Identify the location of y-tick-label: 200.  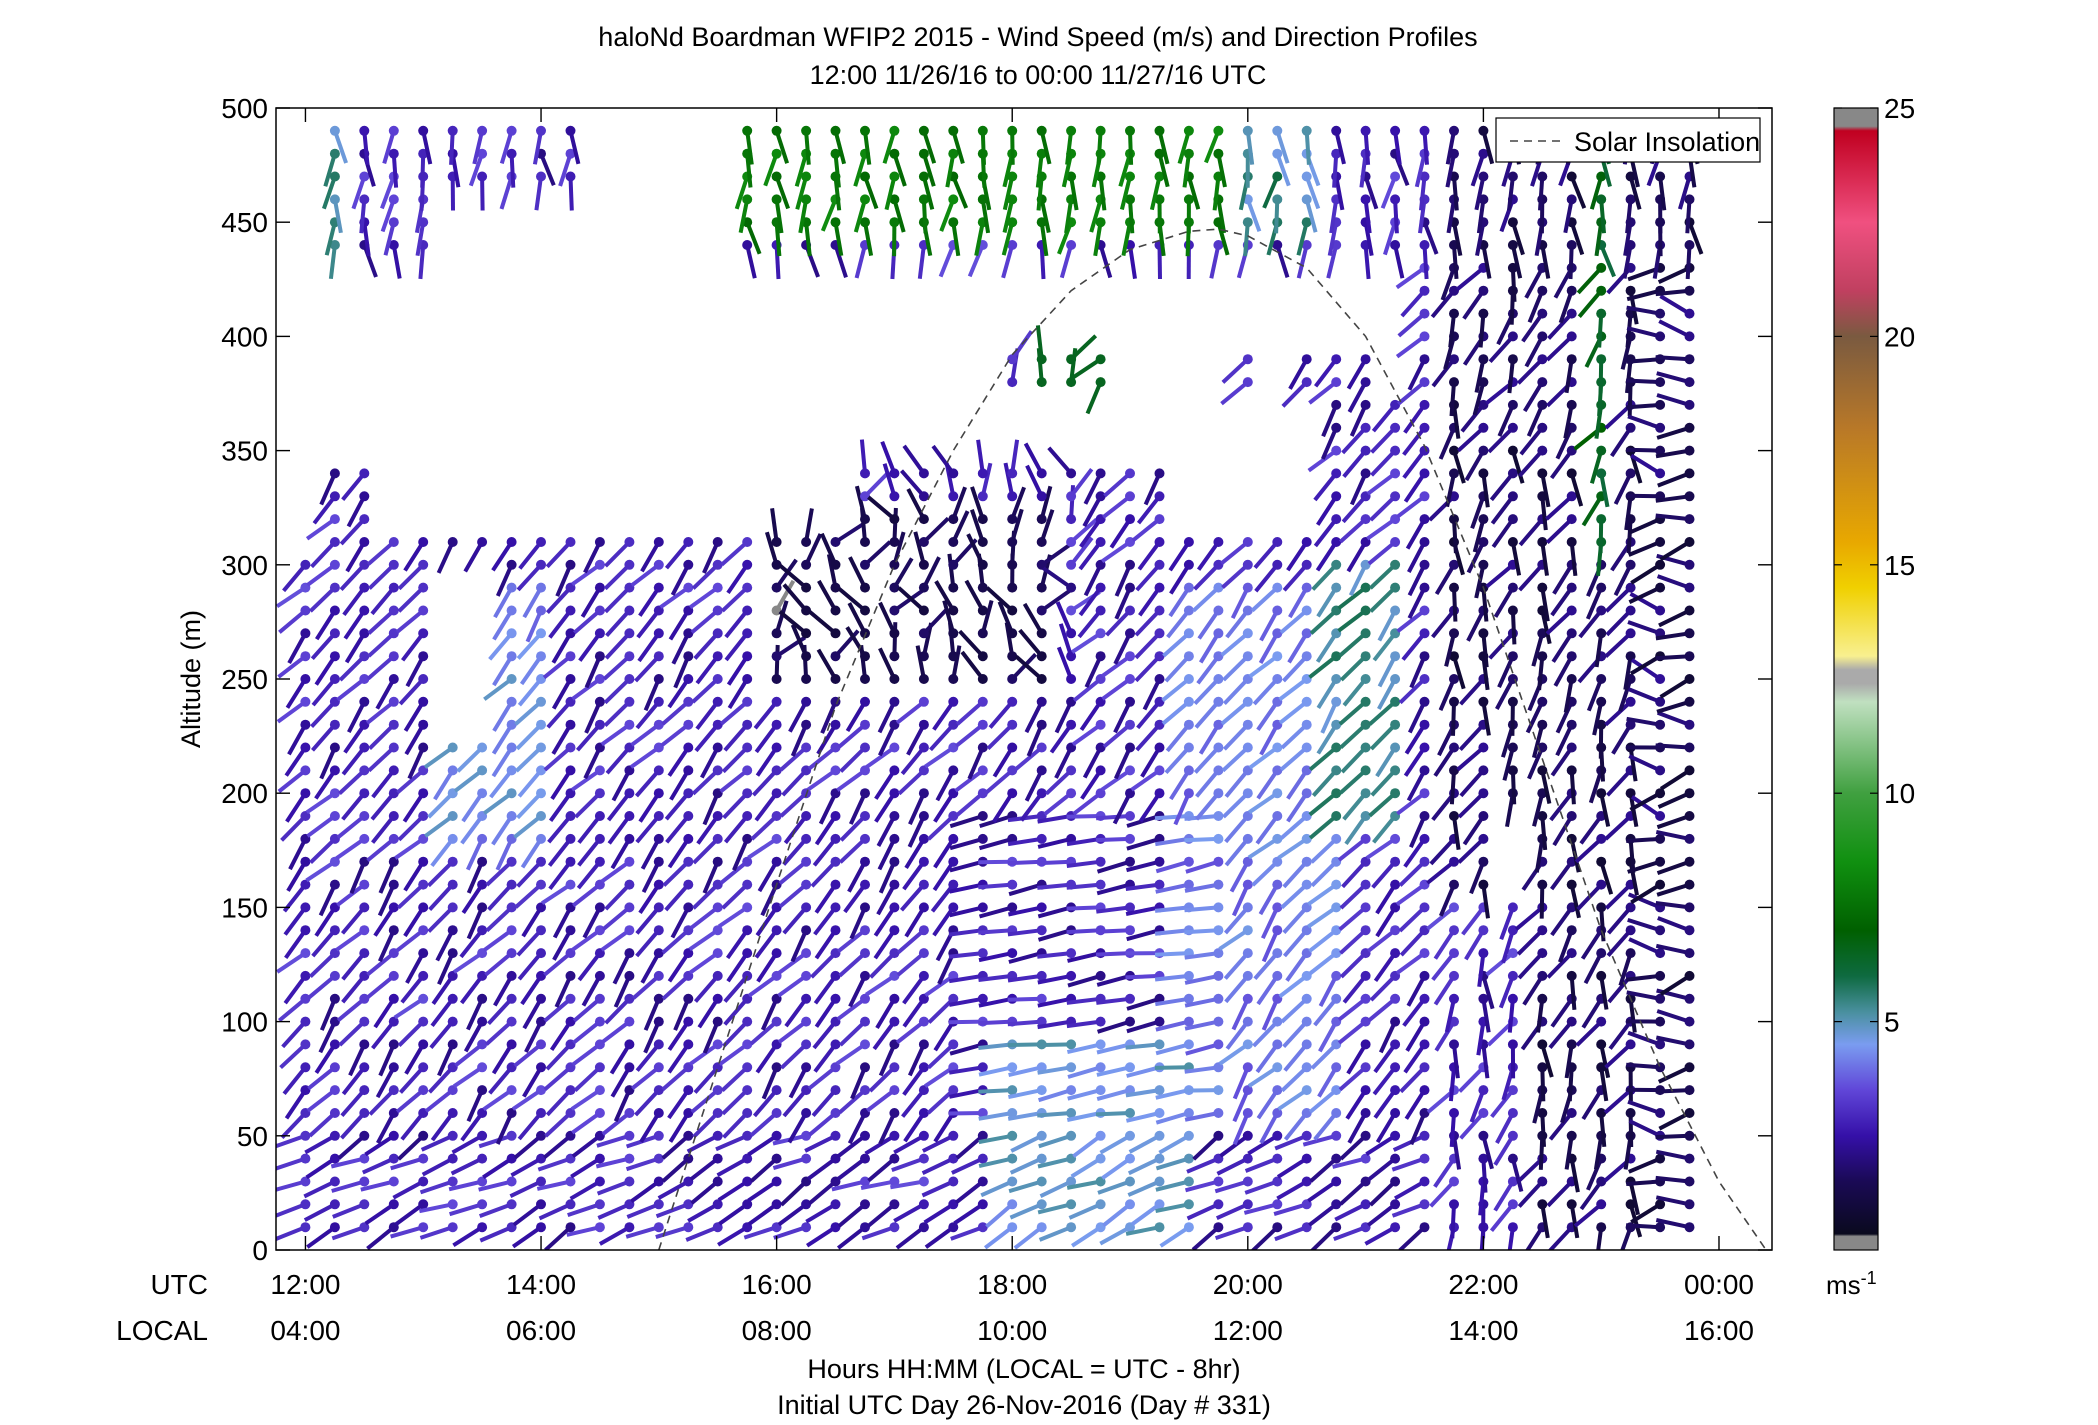
(244, 793).